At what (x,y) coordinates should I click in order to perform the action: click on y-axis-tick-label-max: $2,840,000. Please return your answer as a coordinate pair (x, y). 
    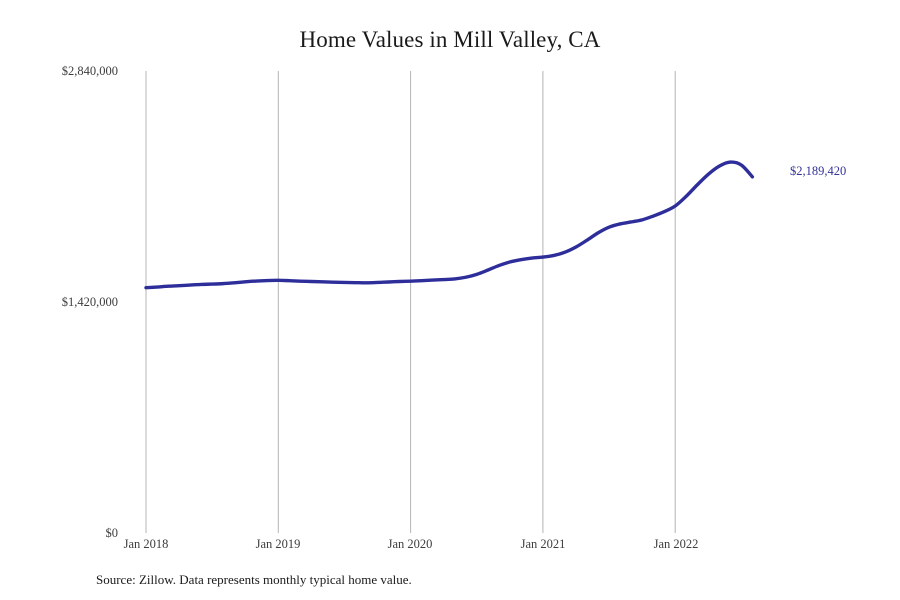
    Looking at the image, I should click on (89, 71).